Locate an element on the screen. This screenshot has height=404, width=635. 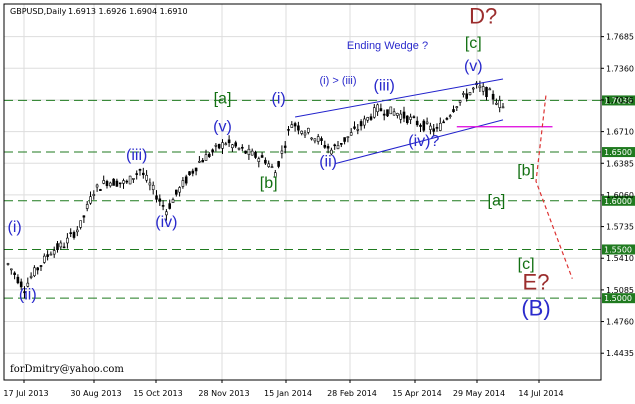
wave-label-blue-6: (ii) is located at coordinates (328, 162).